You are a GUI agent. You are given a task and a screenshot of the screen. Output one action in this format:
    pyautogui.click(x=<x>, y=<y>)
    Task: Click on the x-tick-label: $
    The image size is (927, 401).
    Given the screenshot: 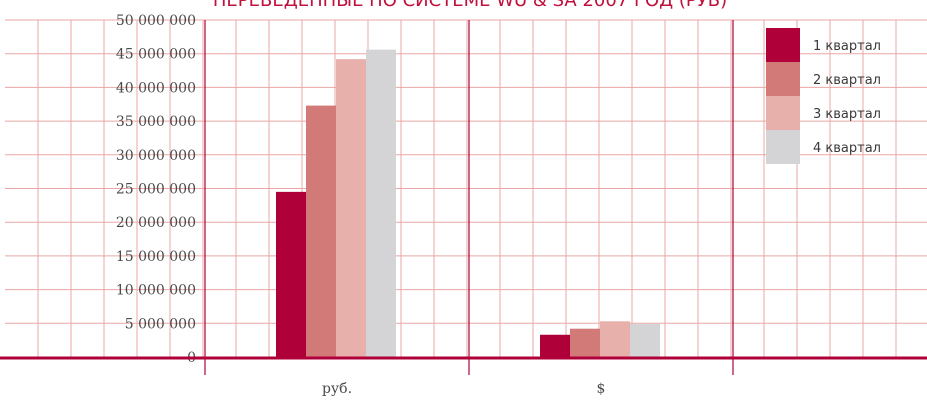 What is the action you would take?
    pyautogui.click(x=601, y=389)
    